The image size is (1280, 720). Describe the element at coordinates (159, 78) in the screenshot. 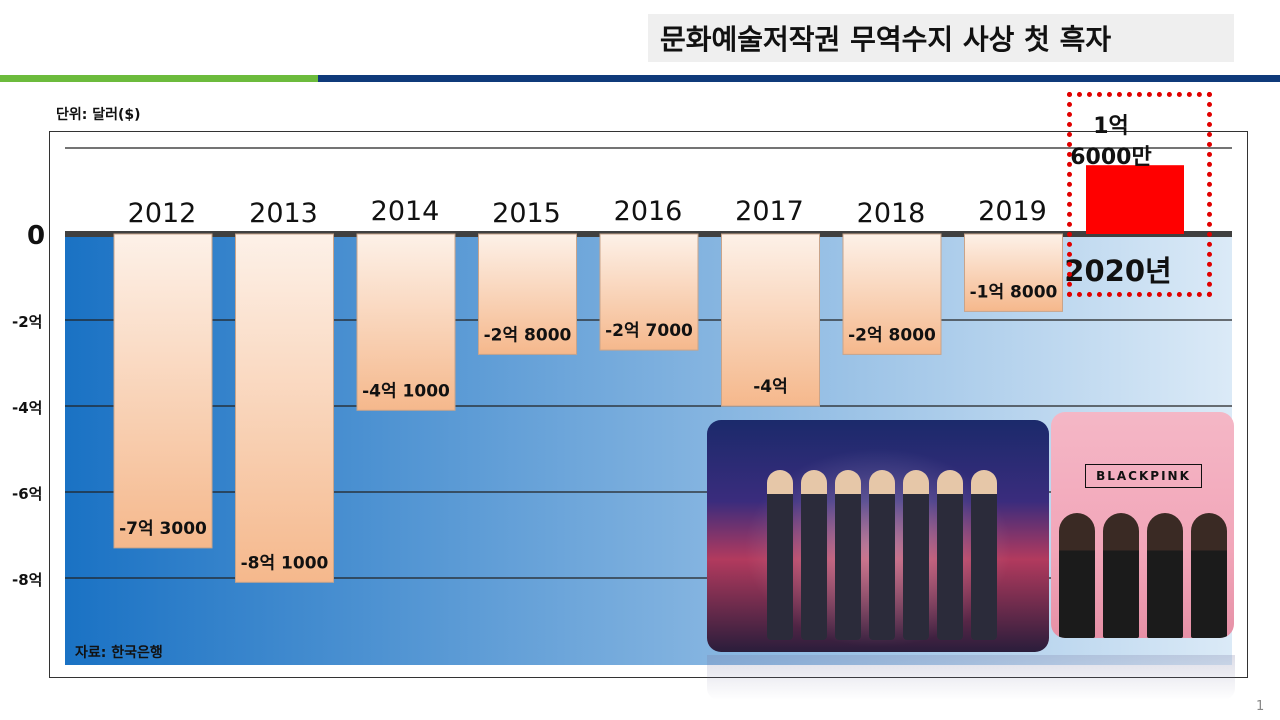

I see `title-underline-green` at that location.